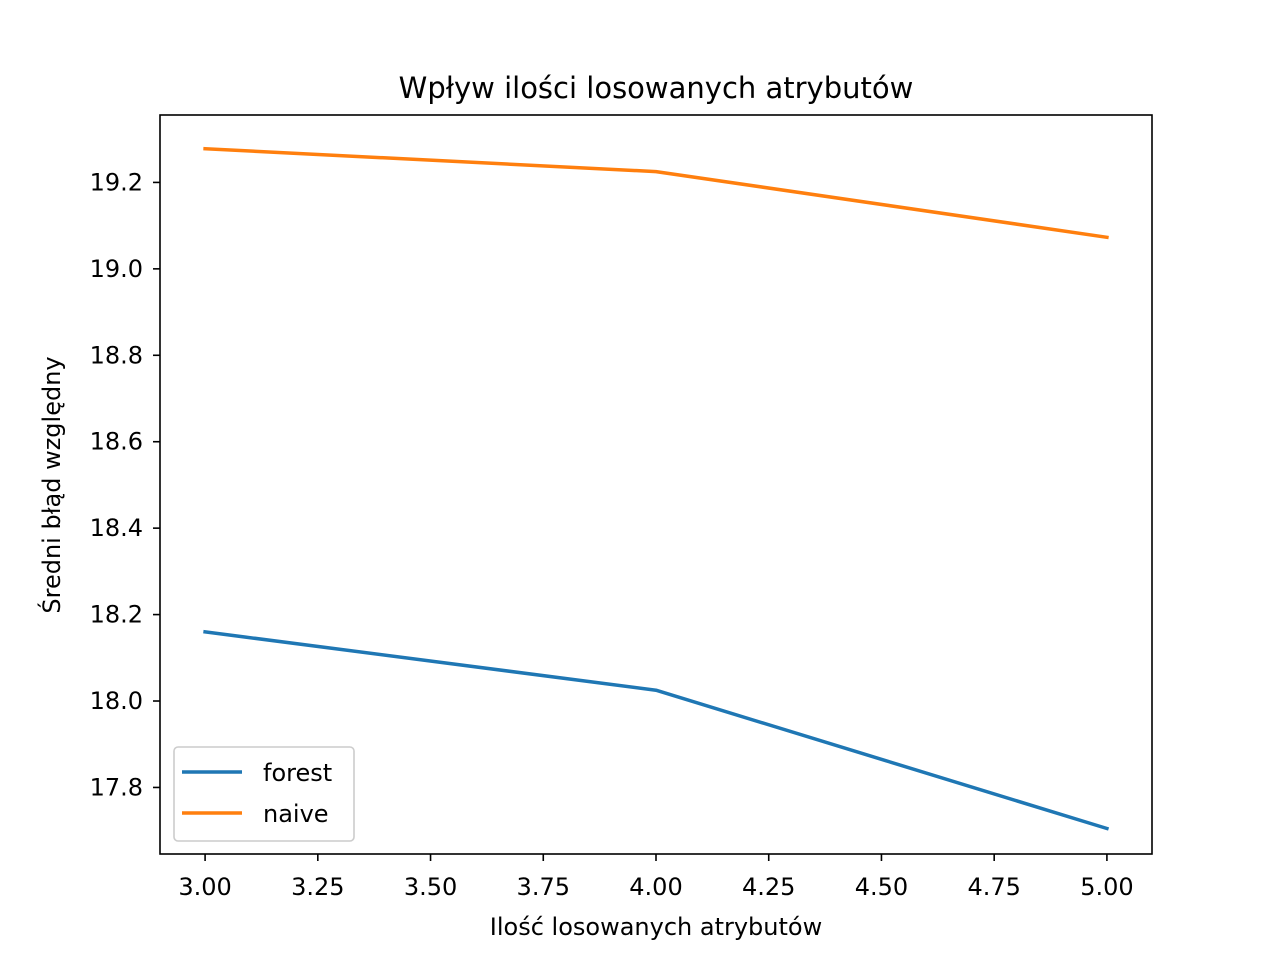  I want to click on y-tick-label: 18.6, so click(116, 442).